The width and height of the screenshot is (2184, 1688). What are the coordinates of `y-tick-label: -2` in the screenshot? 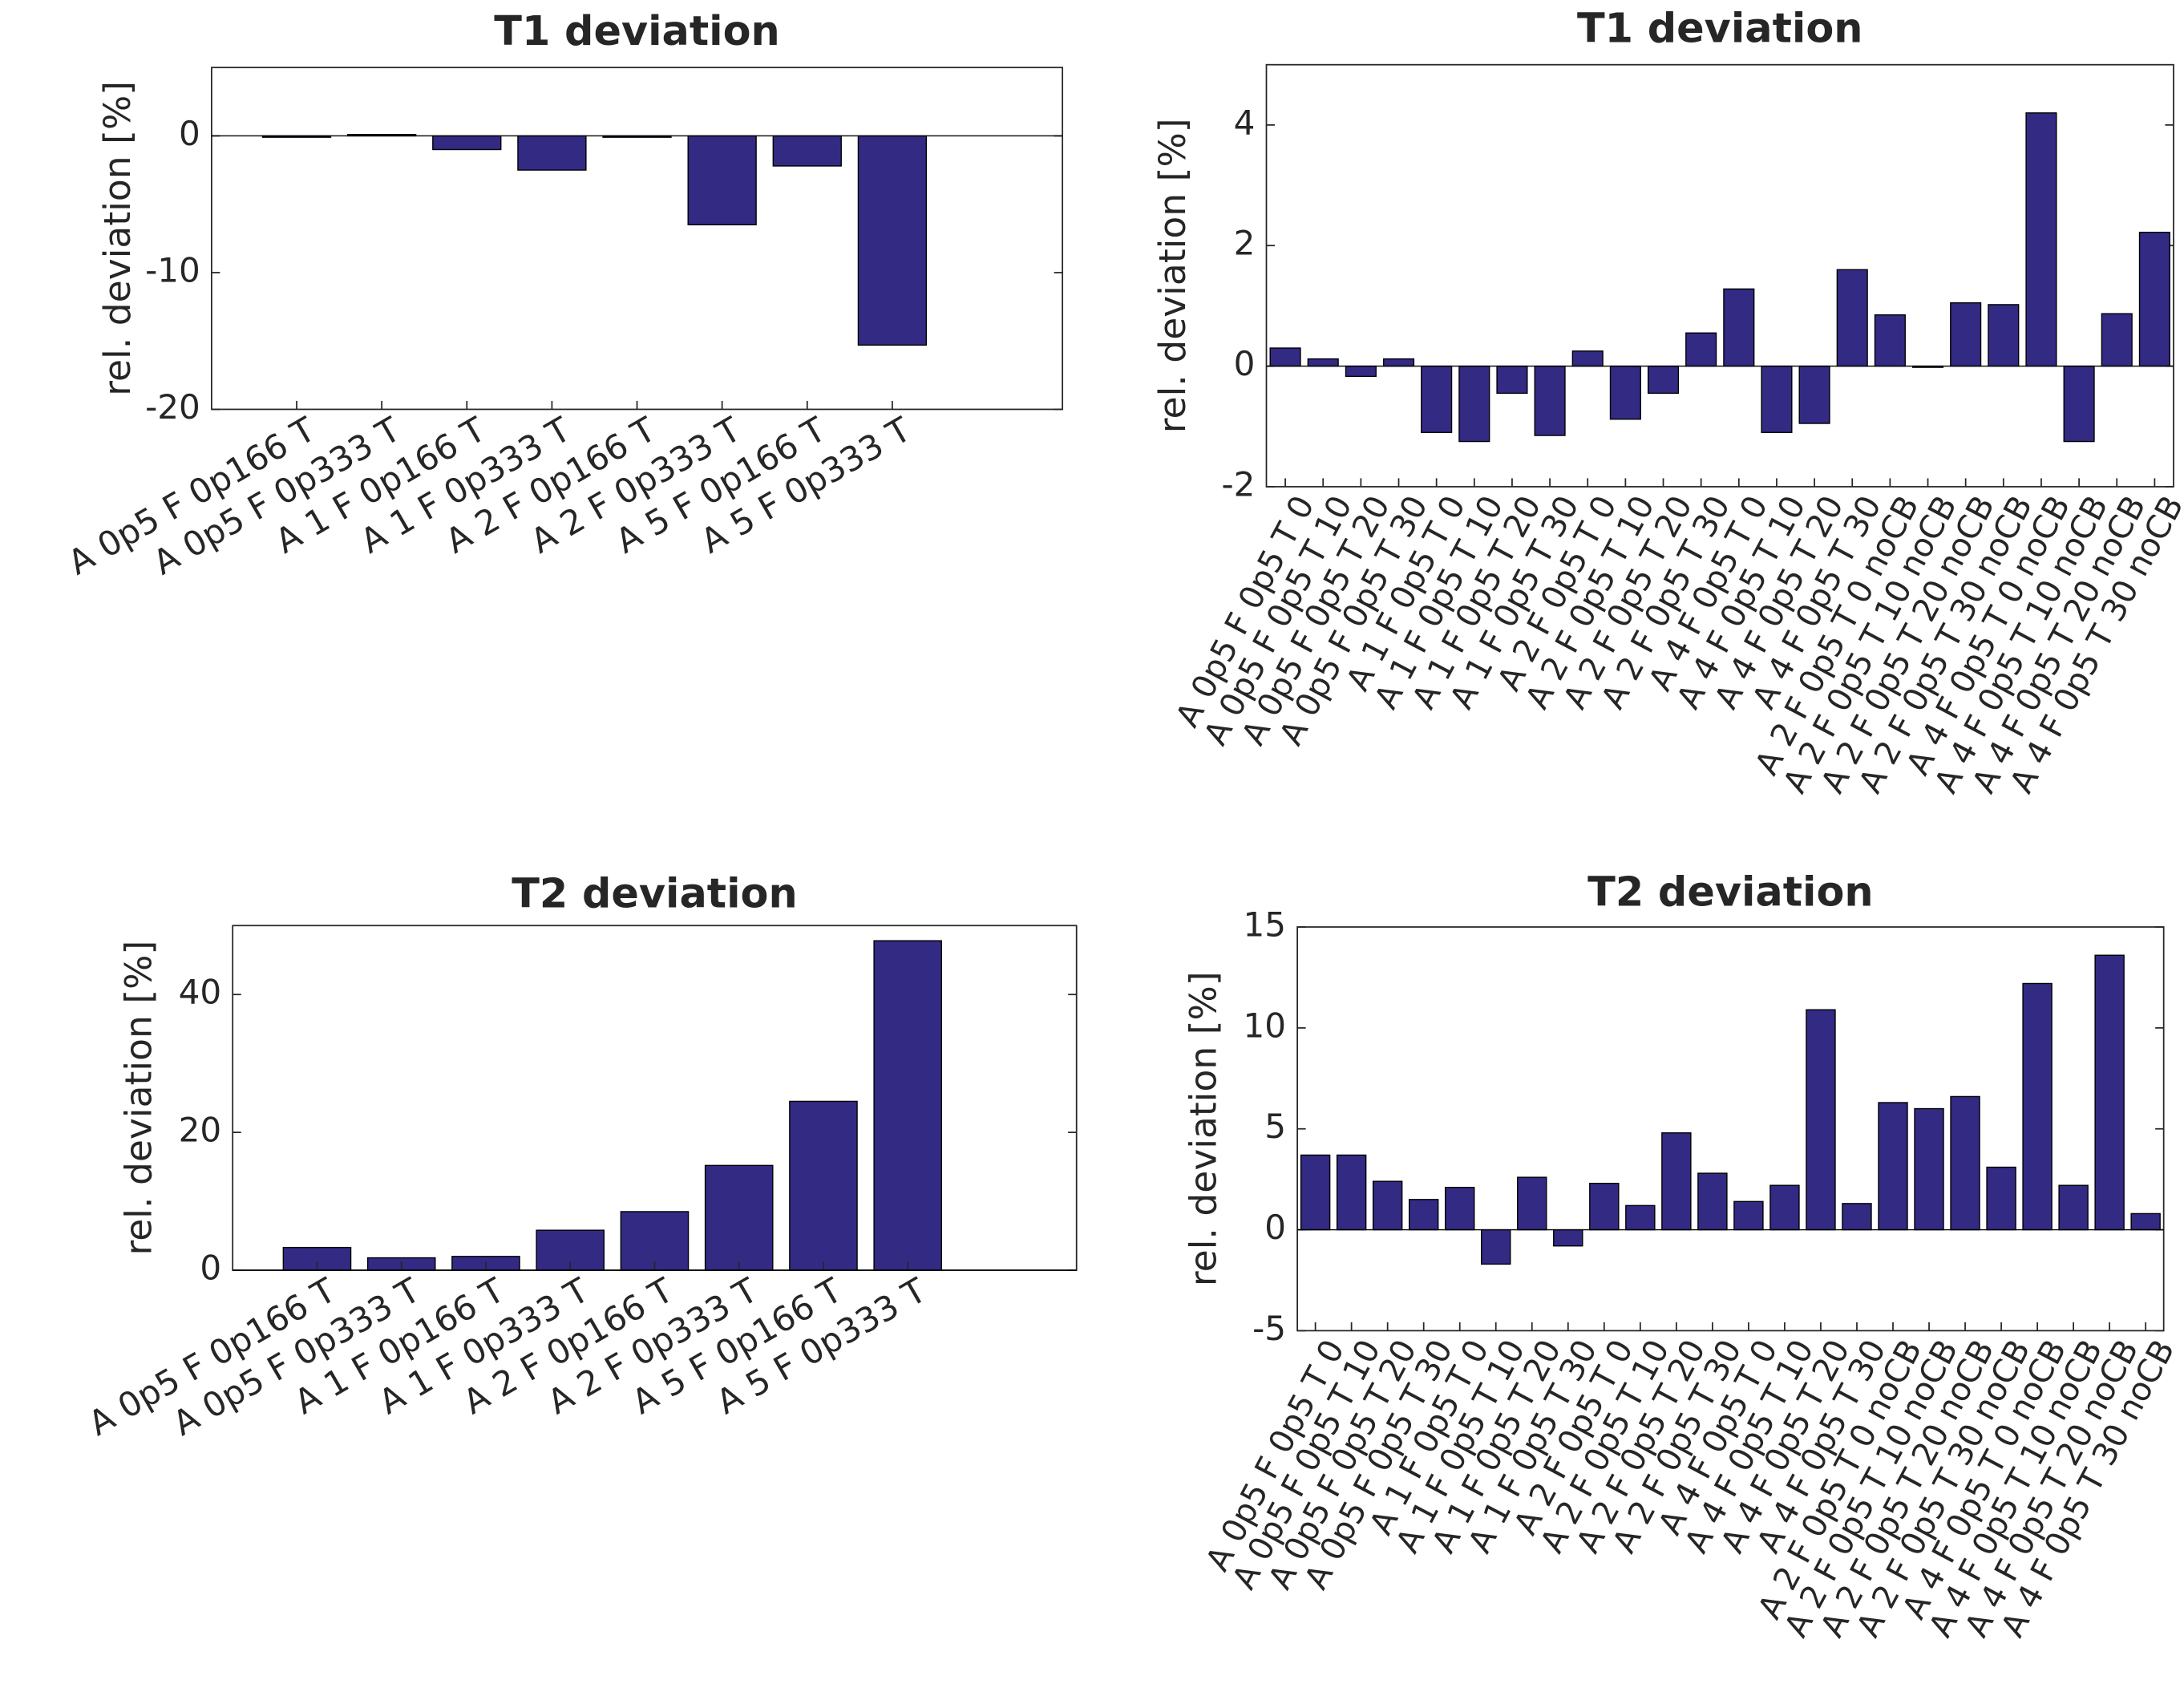 It's located at (1238, 484).